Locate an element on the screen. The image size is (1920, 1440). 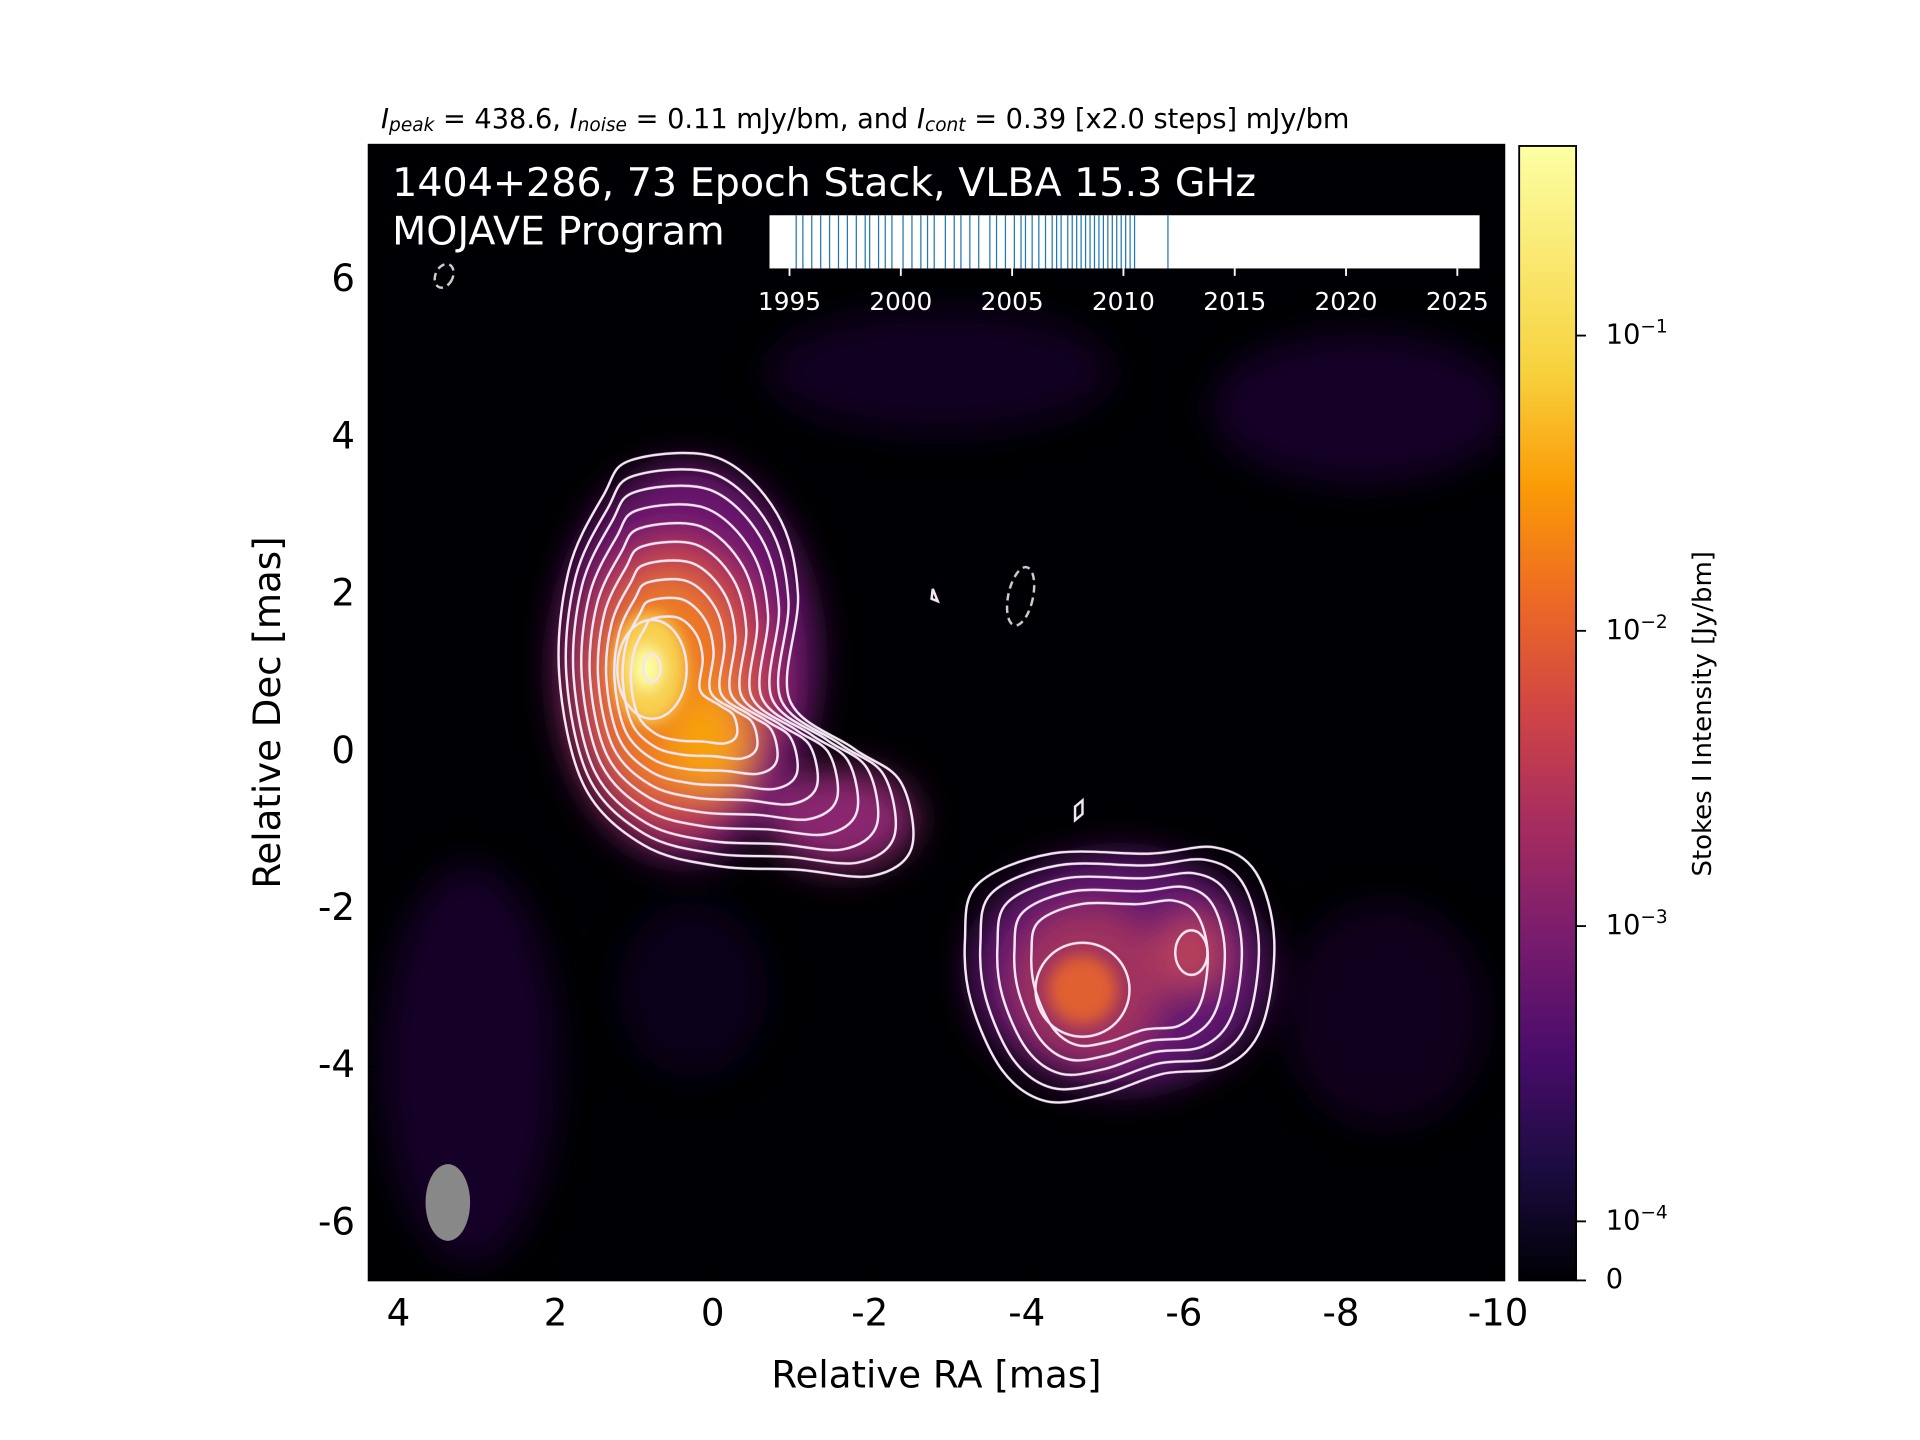
emission-core is located at coordinates (865, 818).